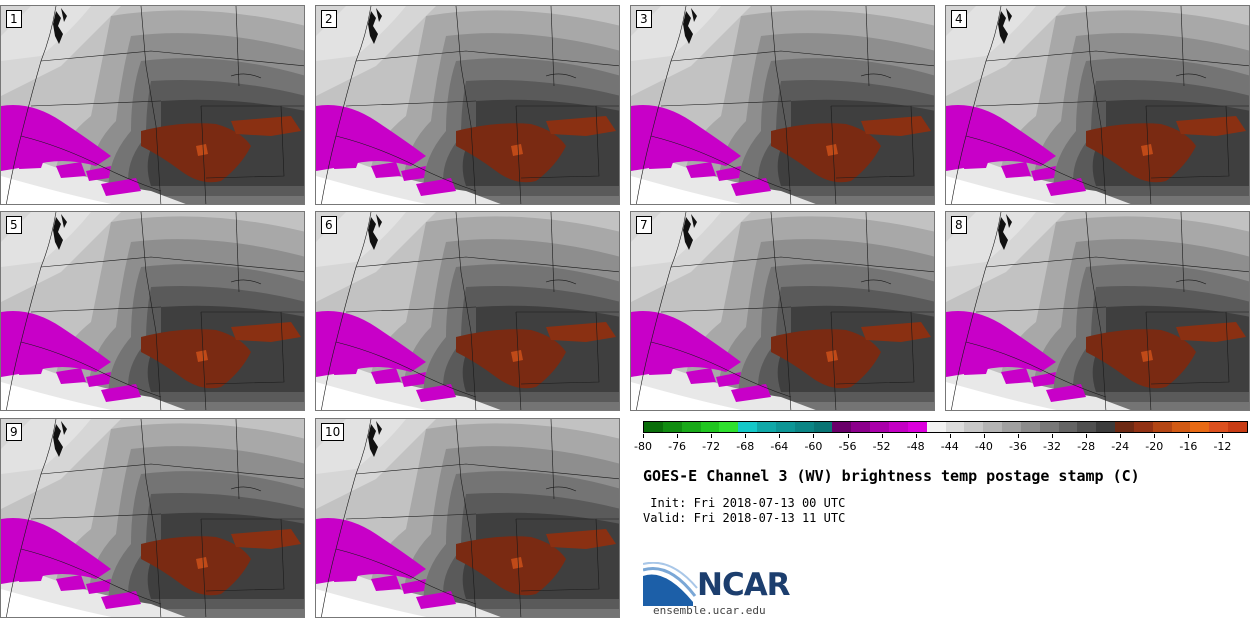 The image size is (1260, 619). I want to click on member-number-label: 3, so click(644, 19).